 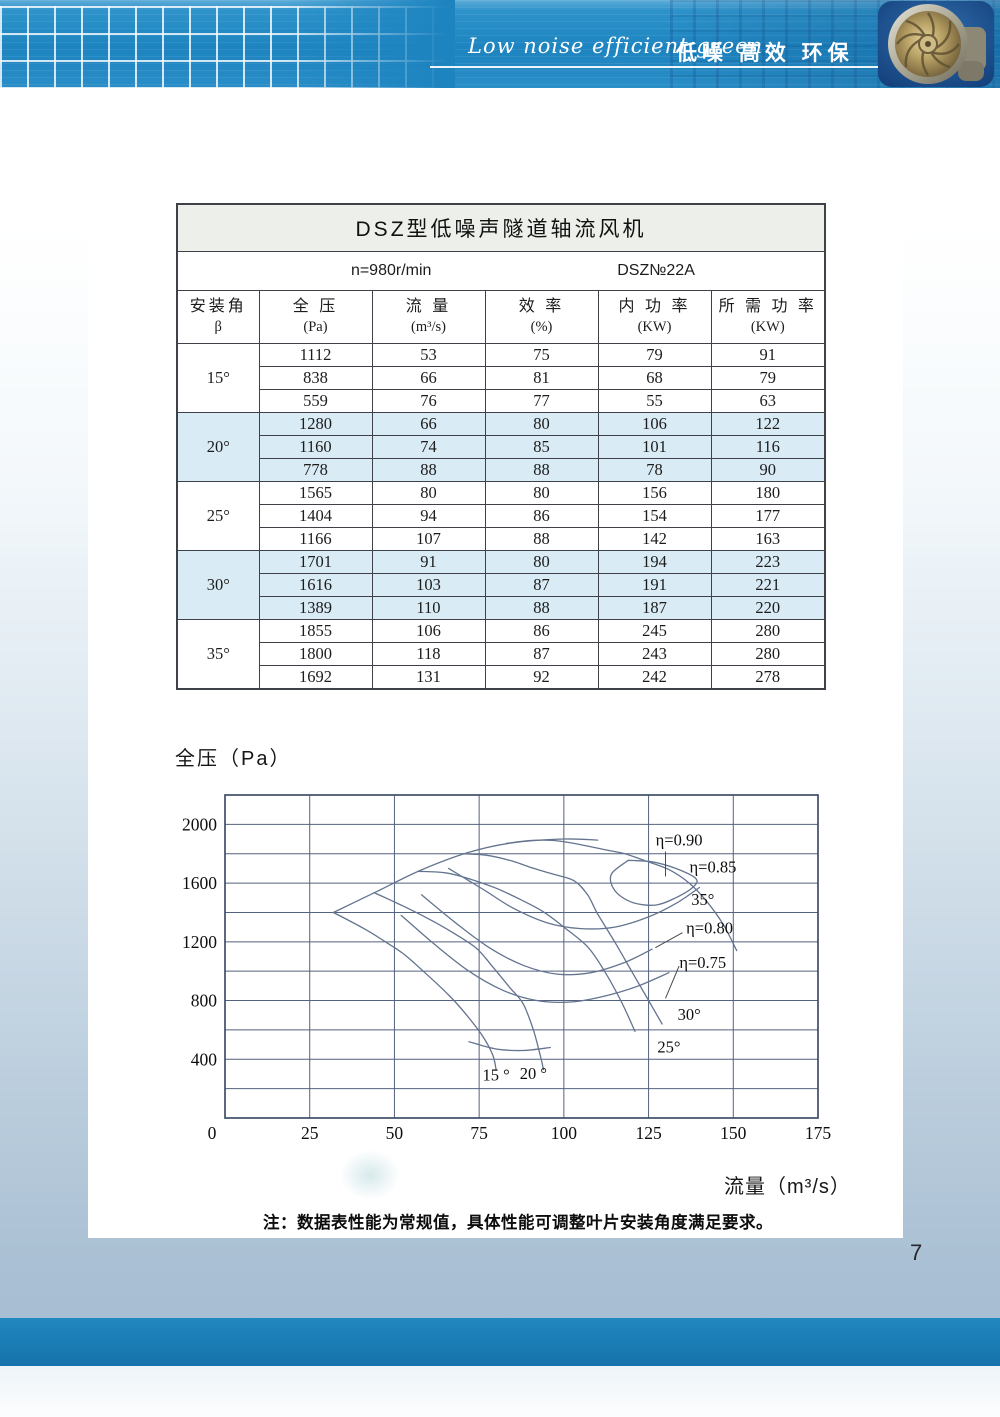 What do you see at coordinates (428, 539) in the screenshot?
I see `flow-cell: 107` at bounding box center [428, 539].